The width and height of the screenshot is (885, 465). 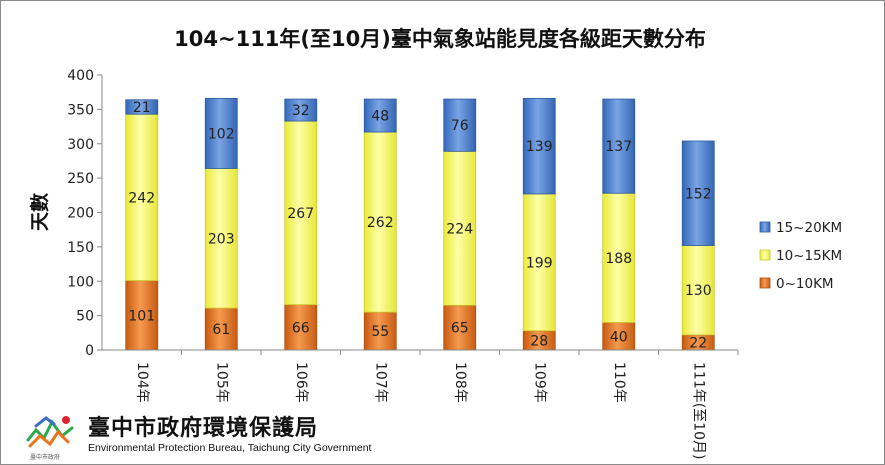 What do you see at coordinates (142, 382) in the screenshot?
I see `x-tick-label: 104年` at bounding box center [142, 382].